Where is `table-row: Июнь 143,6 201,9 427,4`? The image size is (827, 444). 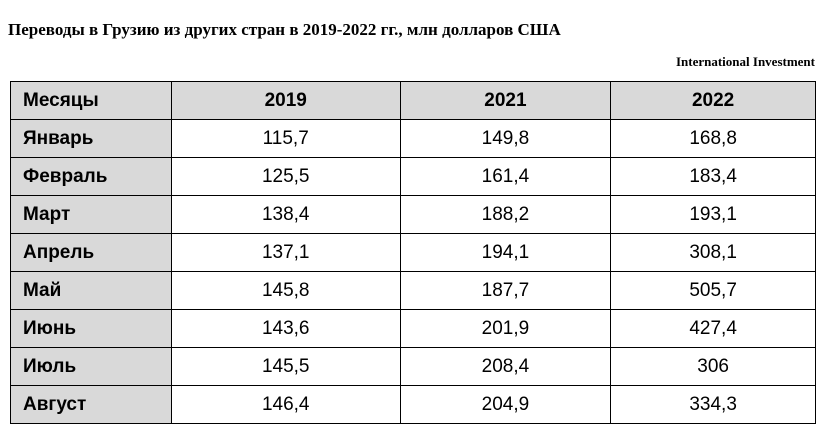 table-row: Июнь 143,6 201,9 427,4 is located at coordinates (413, 328).